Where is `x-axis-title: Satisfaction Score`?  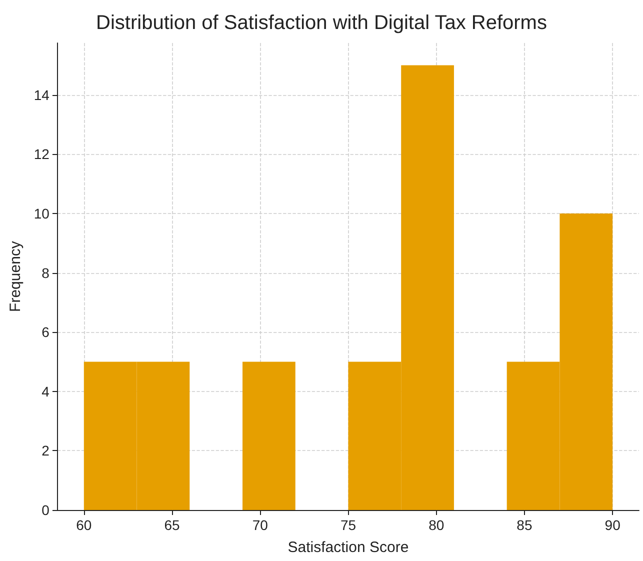 x-axis-title: Satisfaction Score is located at coordinates (348, 547).